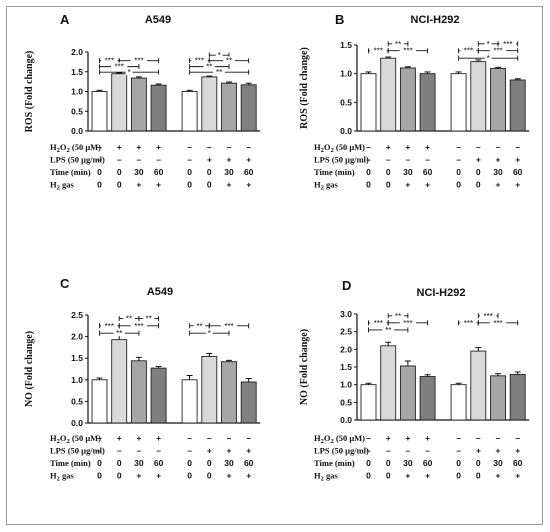 Image resolution: width=550 pixels, height=532 pixels. I want to click on panel-letter: B, so click(339, 19).